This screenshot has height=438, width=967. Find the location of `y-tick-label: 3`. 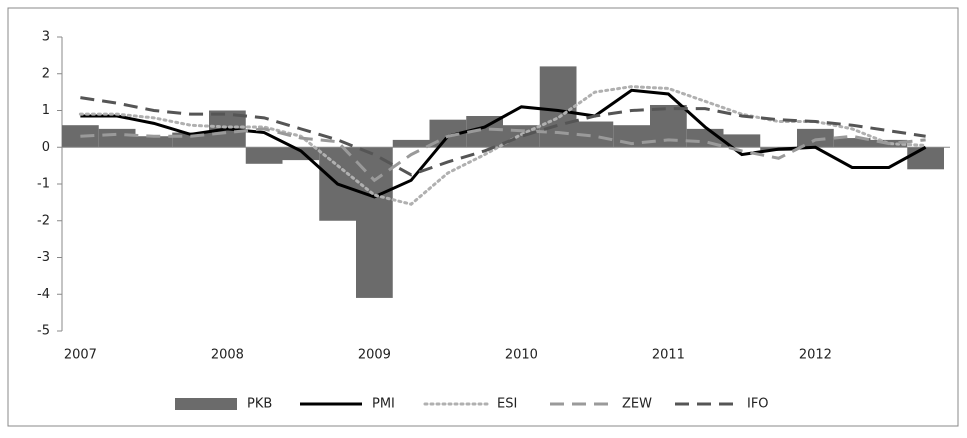

y-tick-label: 3 is located at coordinates (46, 37).